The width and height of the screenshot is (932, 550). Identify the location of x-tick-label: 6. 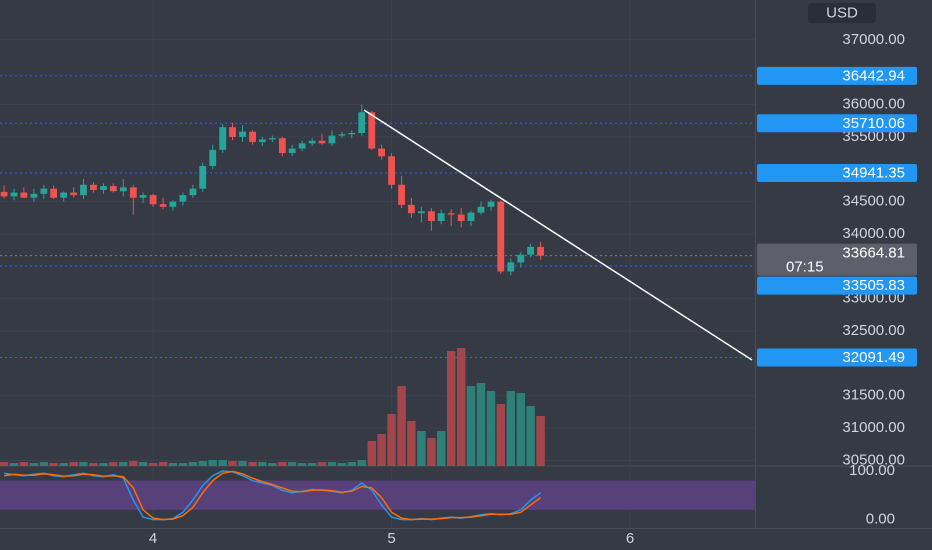
(630, 538).